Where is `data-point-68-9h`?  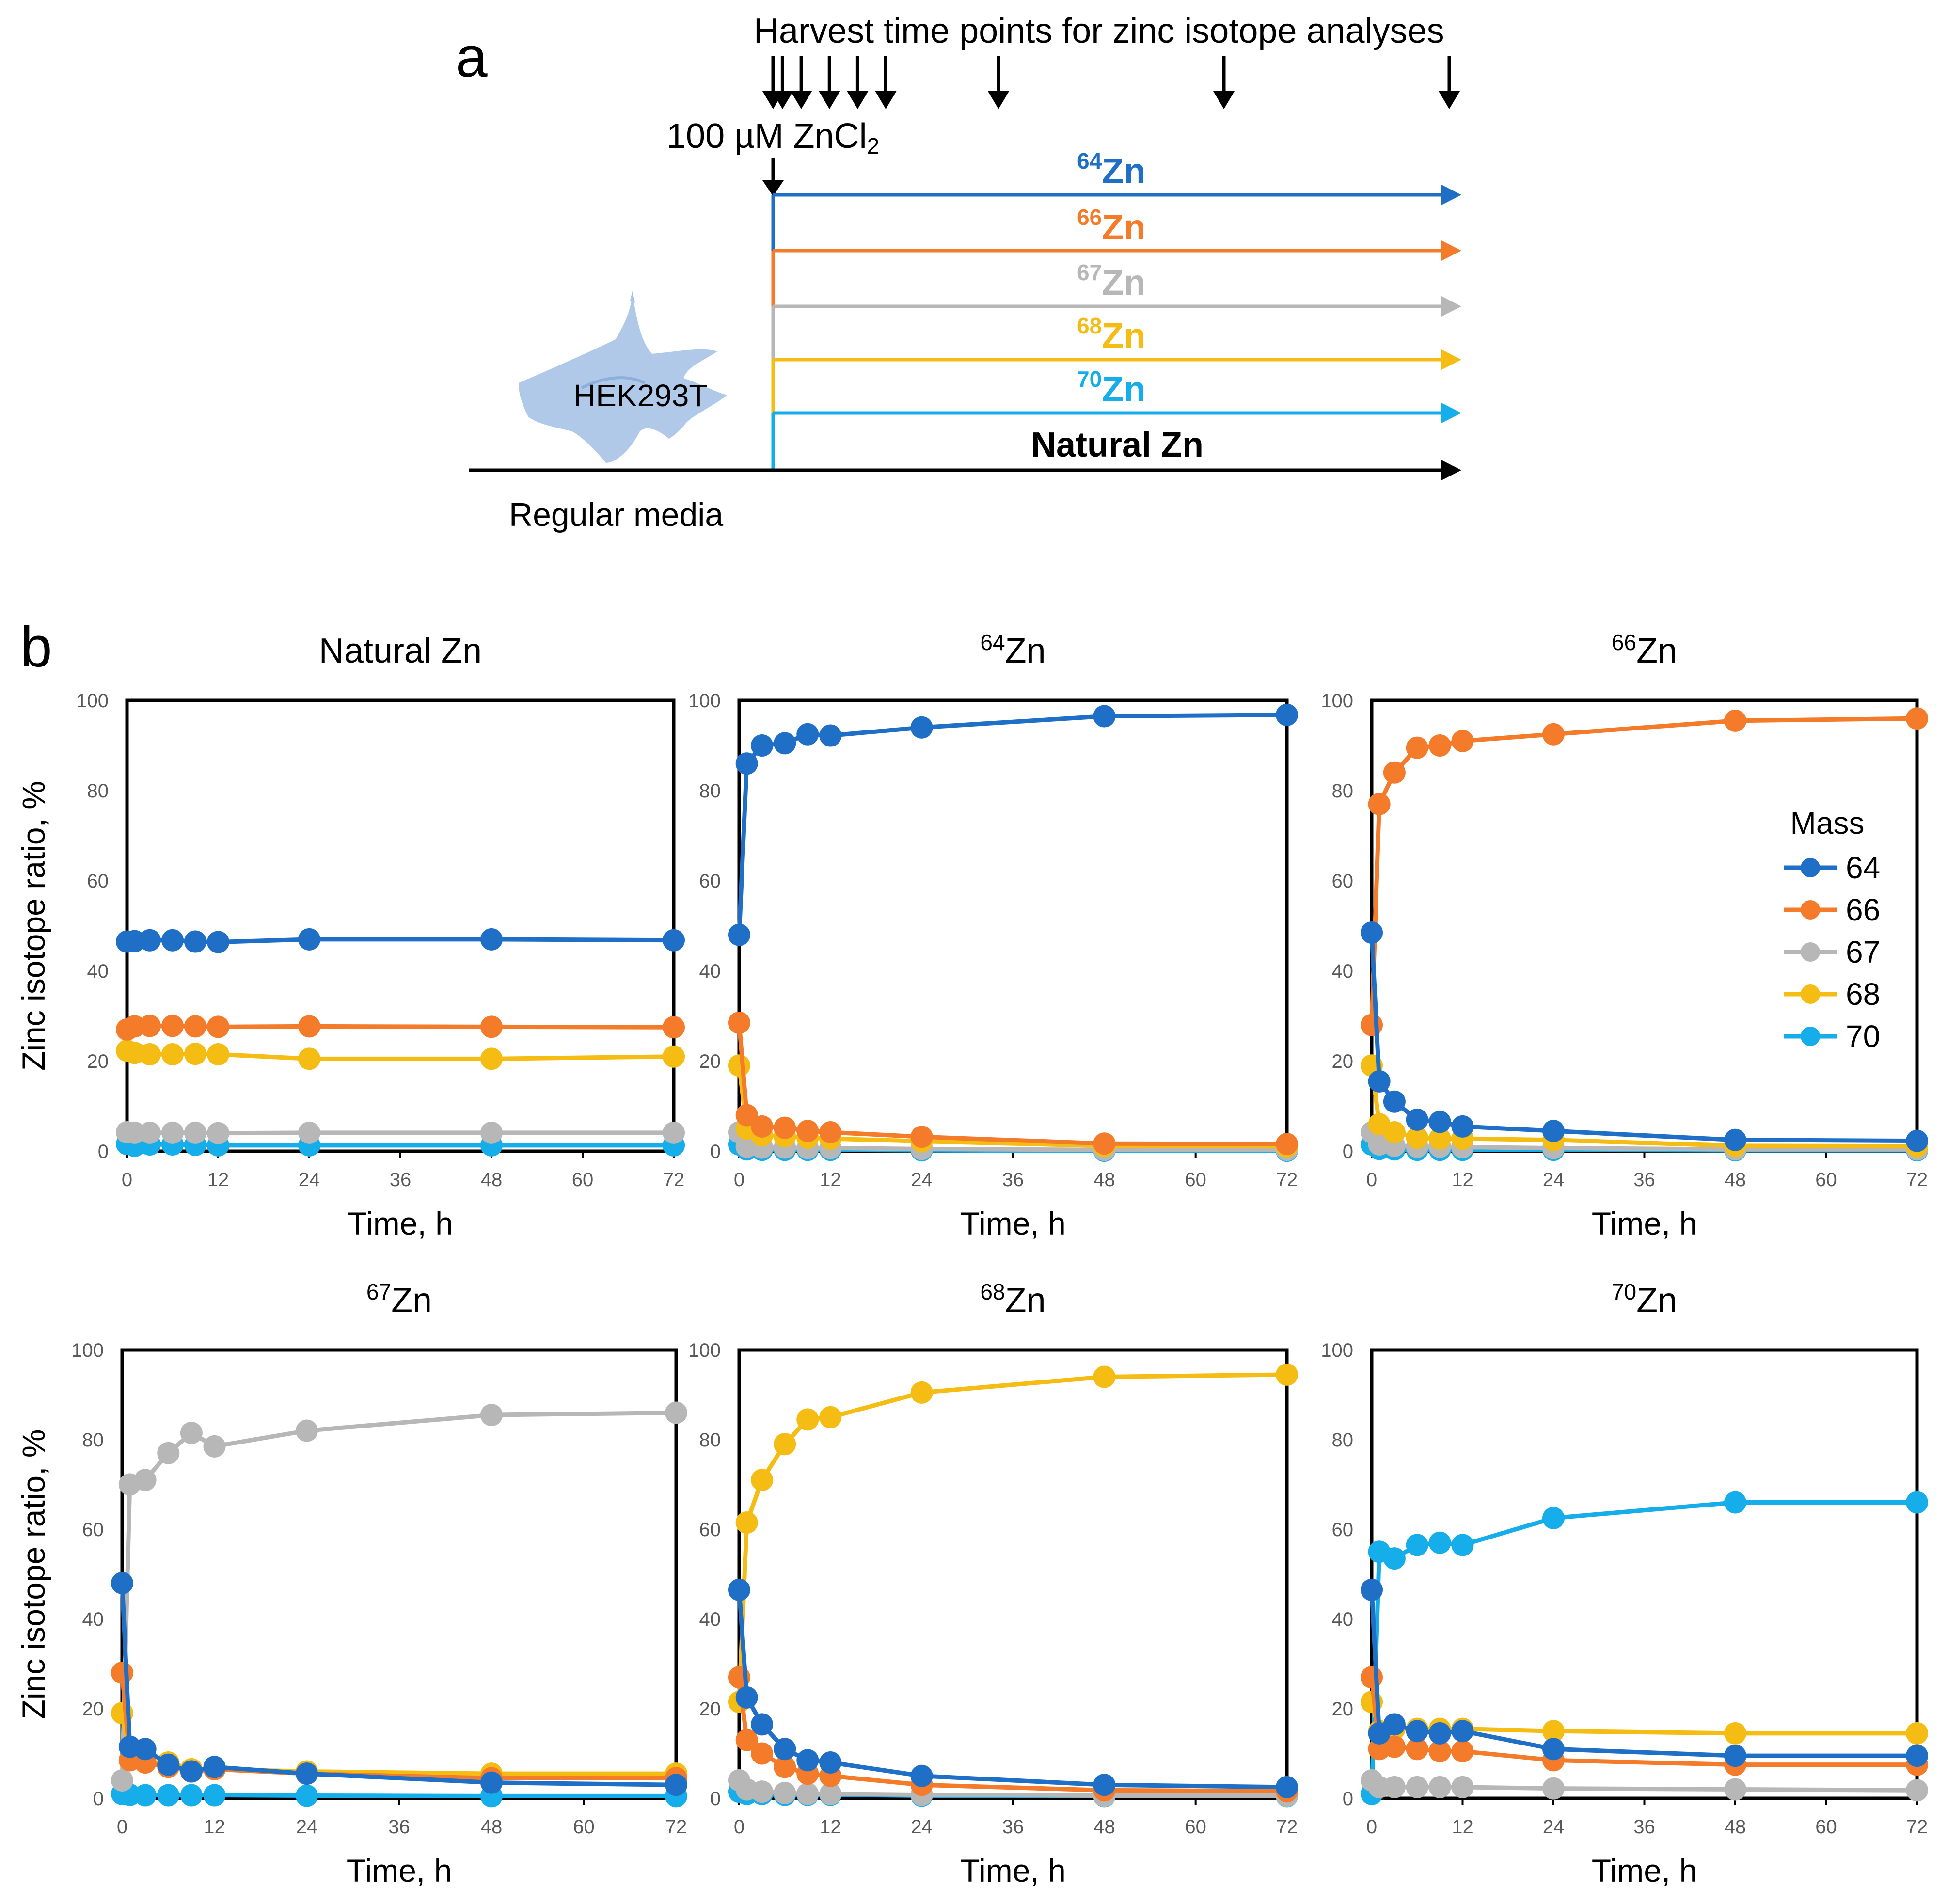
data-point-68-9h is located at coordinates (1439, 1138).